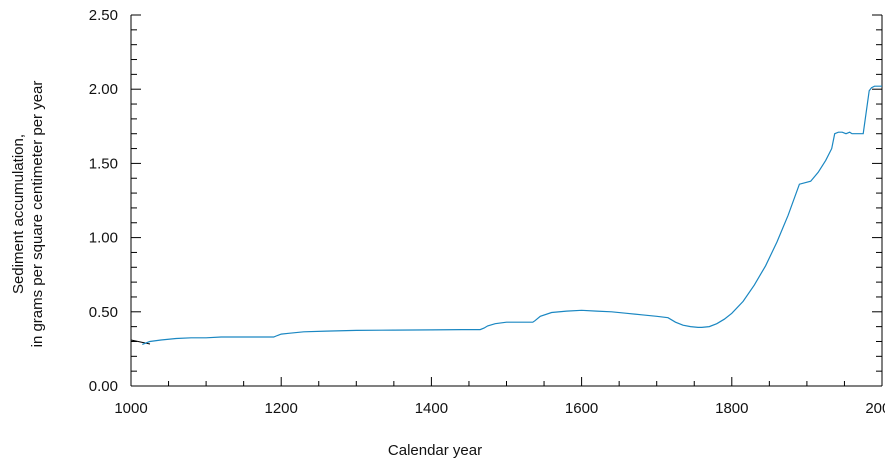 The height and width of the screenshot is (463, 885). Describe the element at coordinates (103, 89) in the screenshot. I see `y-tick-label: 2.00` at that location.